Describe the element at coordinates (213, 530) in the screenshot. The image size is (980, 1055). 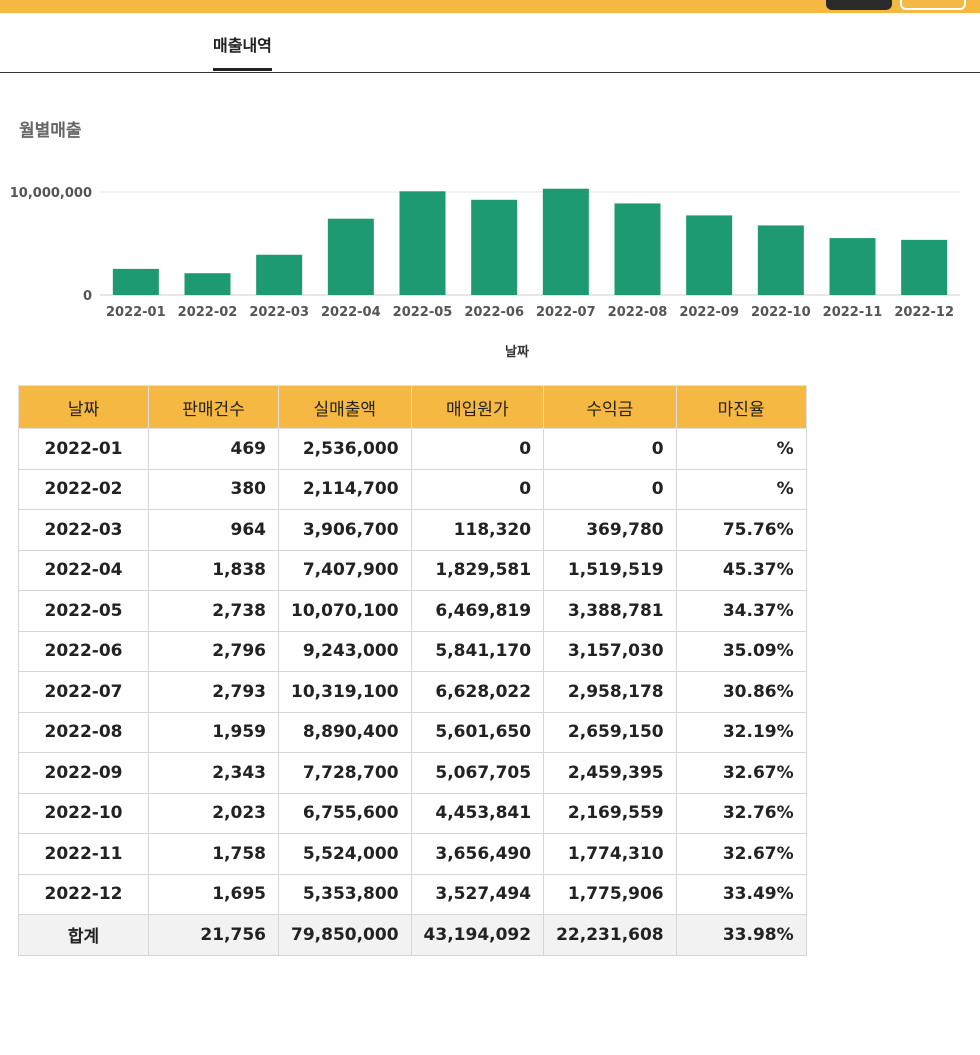
I see `cell-sales-count: 964` at that location.